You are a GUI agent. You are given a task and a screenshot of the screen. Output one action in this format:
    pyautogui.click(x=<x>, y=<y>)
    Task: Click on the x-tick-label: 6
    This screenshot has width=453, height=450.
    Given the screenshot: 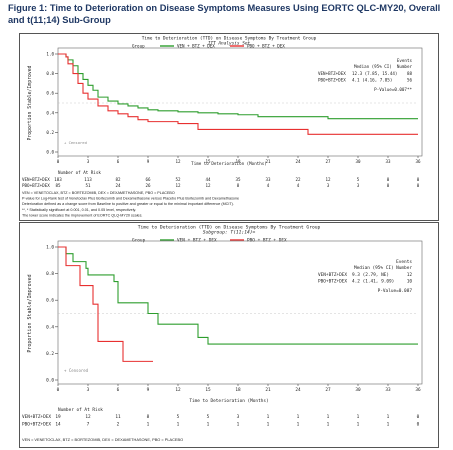 What is the action you would take?
    pyautogui.click(x=118, y=390)
    